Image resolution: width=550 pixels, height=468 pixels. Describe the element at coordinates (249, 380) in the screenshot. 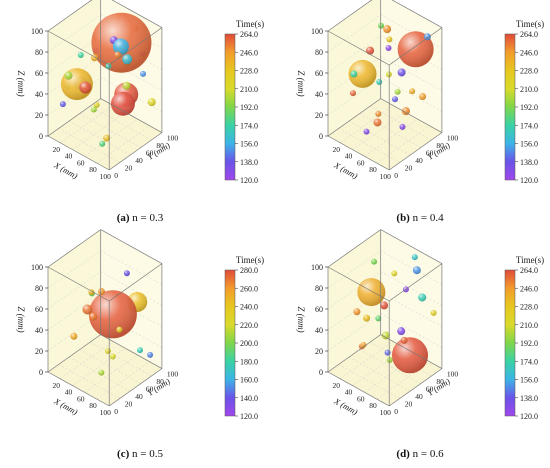

I see `colorbar-tick-label: 160.0` at that location.